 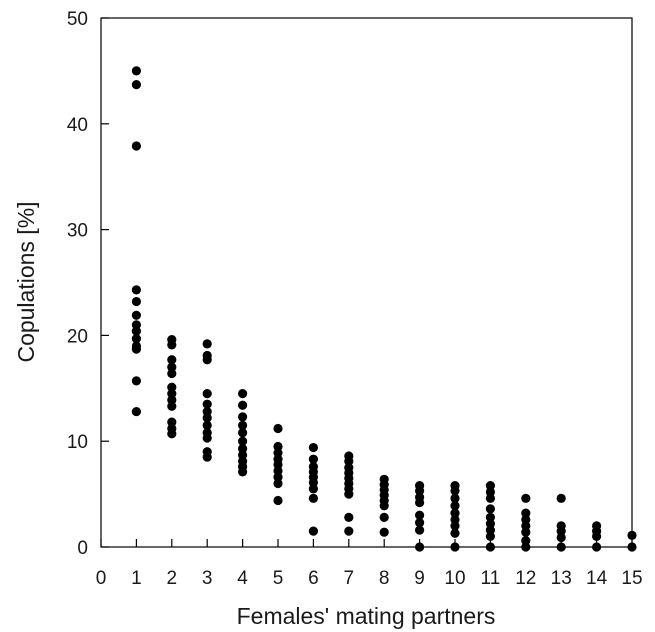 What do you see at coordinates (88, 284) in the screenshot?
I see `y-axis: 0 10 20 30 40 50` at bounding box center [88, 284].